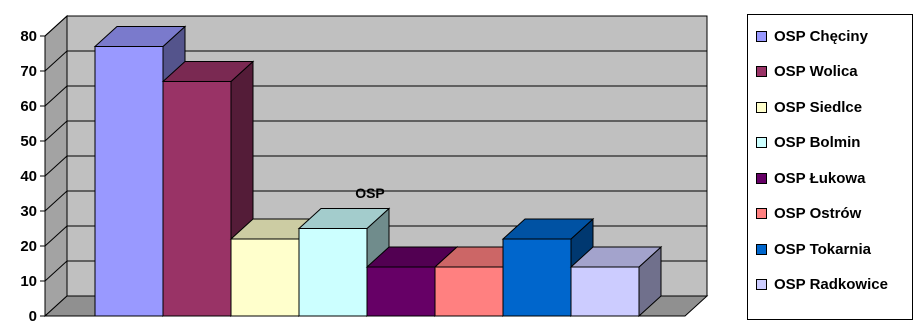 This screenshot has width=916, height=321. I want to click on category-label: OSP, so click(370, 193).